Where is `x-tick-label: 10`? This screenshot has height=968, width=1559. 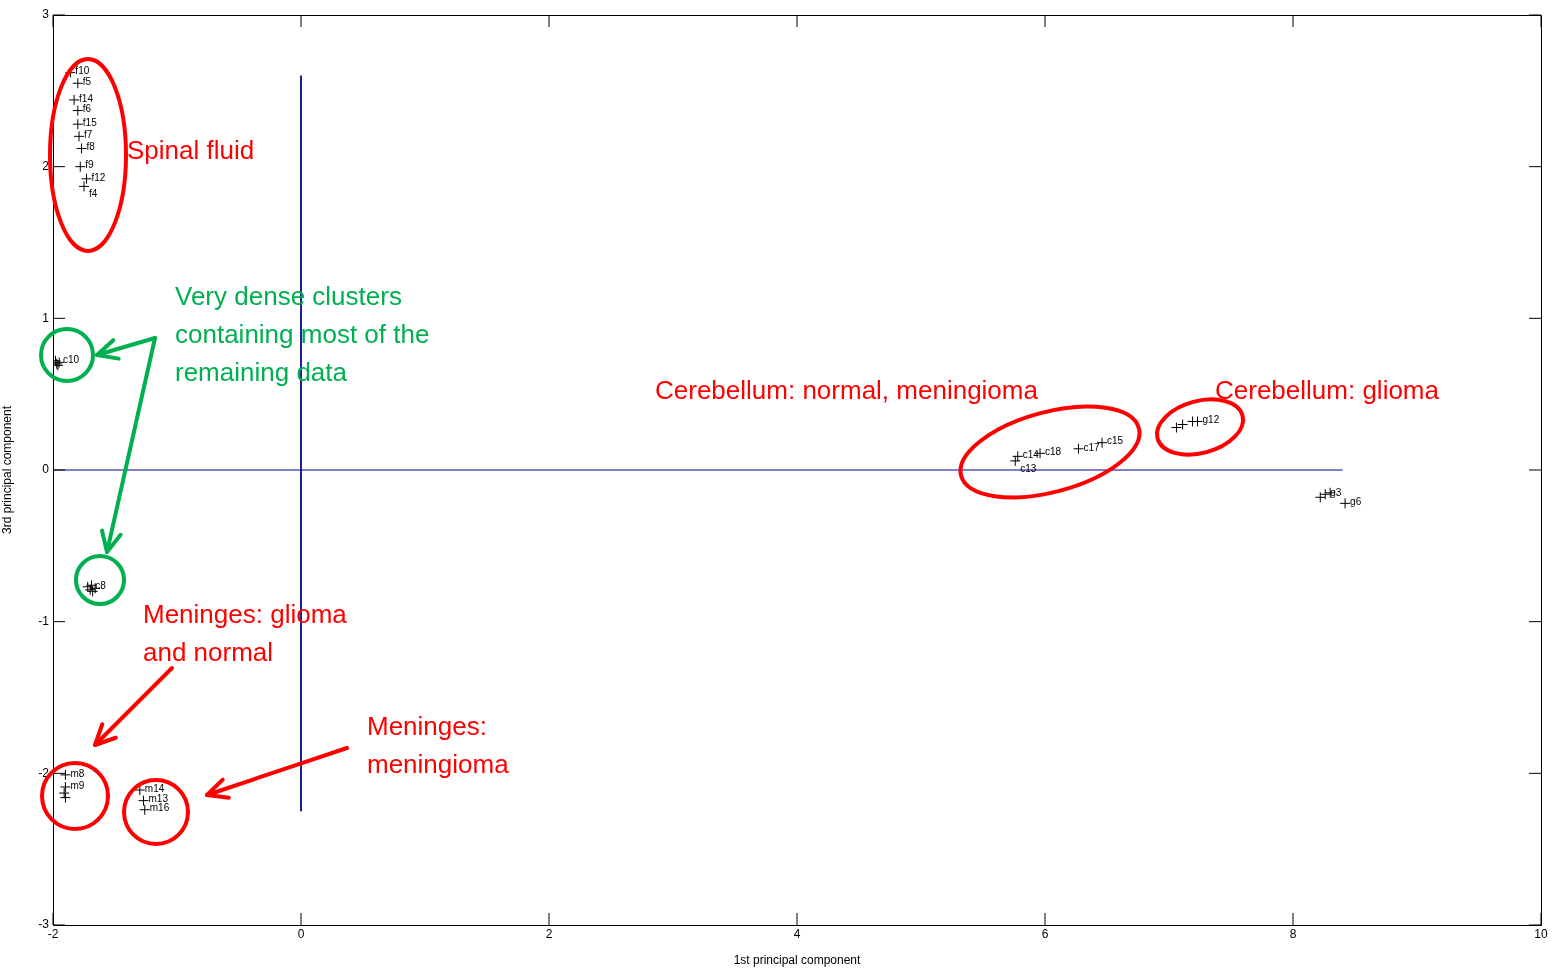 x-tick-label: 10 is located at coordinates (1541, 933).